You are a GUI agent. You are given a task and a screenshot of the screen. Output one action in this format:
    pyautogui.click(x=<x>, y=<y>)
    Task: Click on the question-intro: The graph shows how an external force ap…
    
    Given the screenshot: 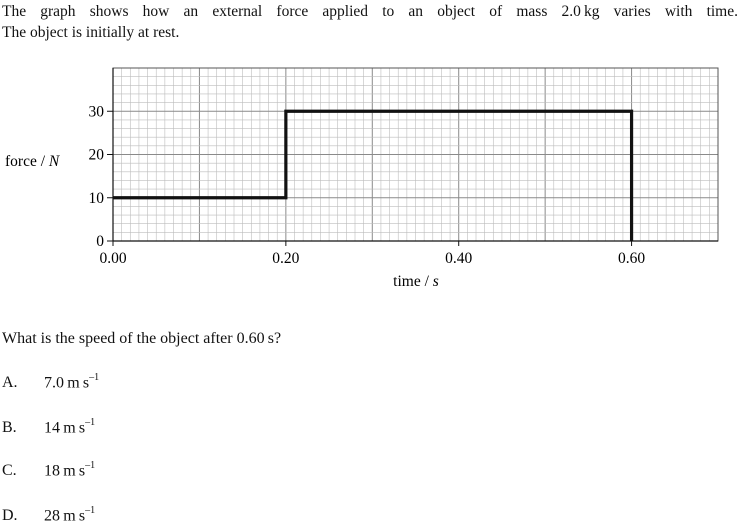 What is the action you would take?
    pyautogui.click(x=370, y=22)
    